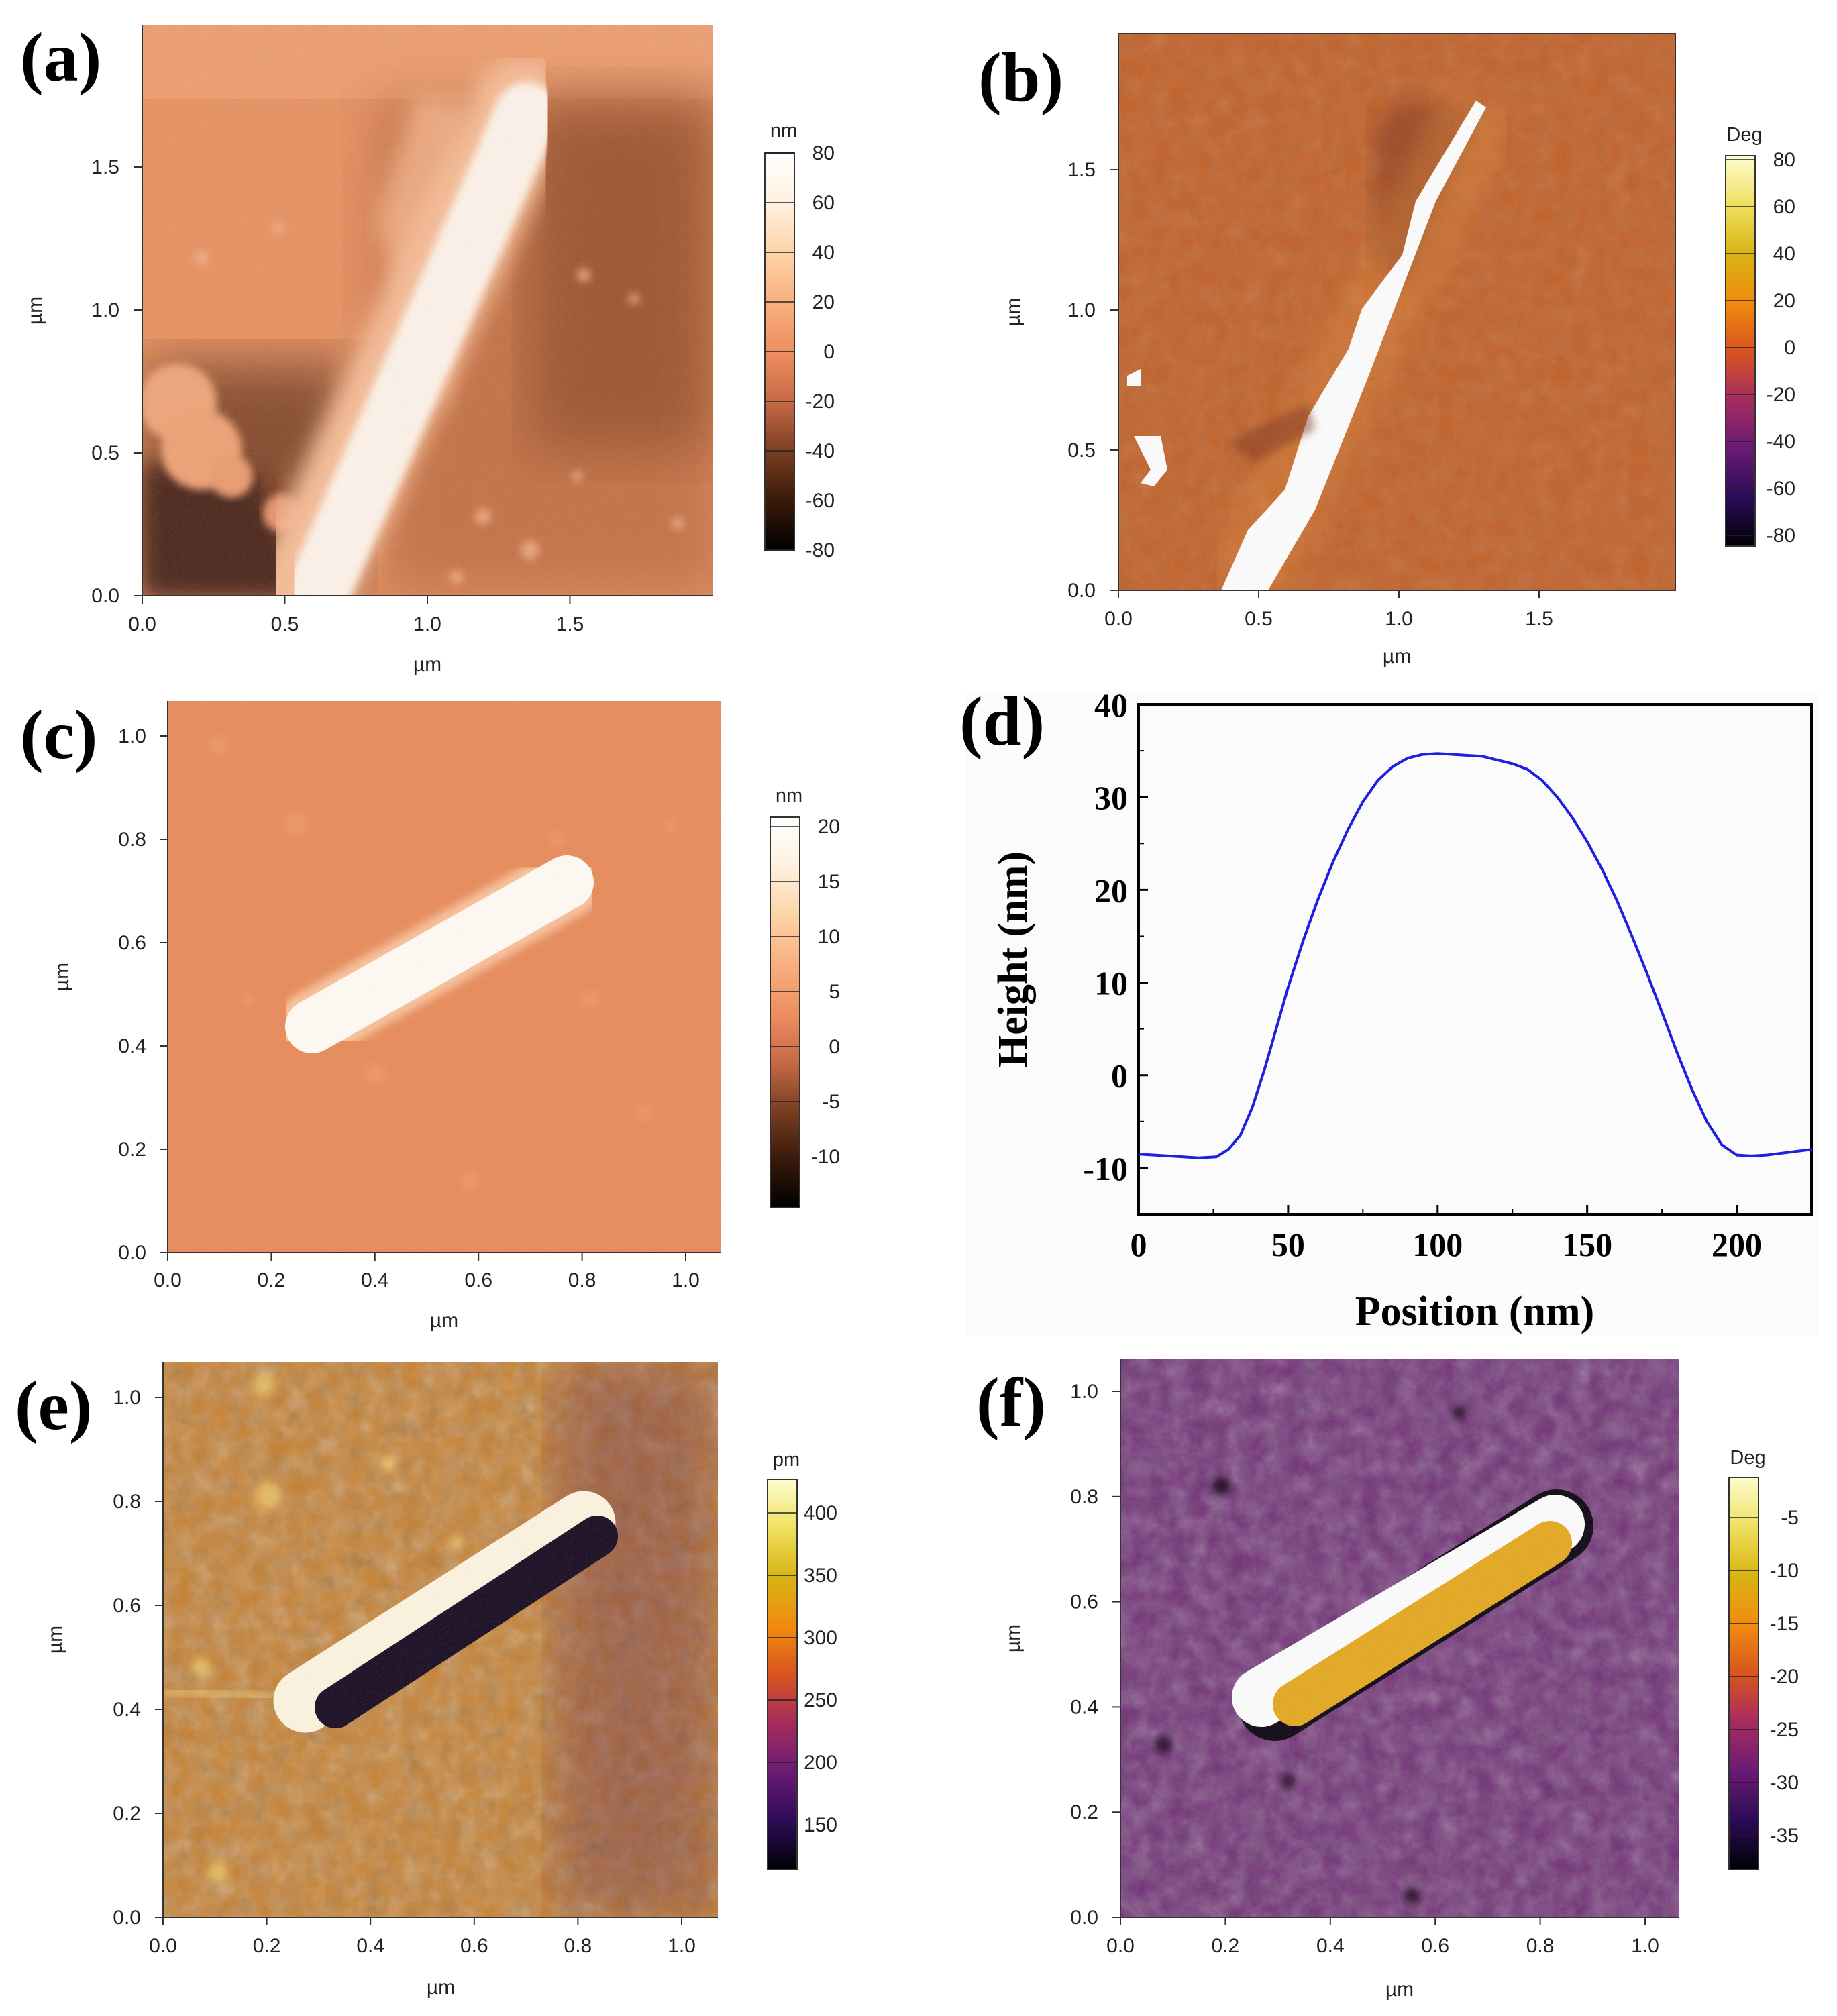 Image resolution: width=1837 pixels, height=2016 pixels. I want to click on y-axis-label-a: µm, so click(35, 311).